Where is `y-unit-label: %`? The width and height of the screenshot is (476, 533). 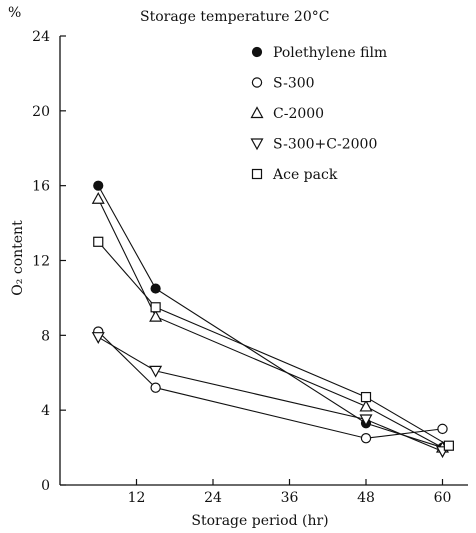 y-unit-label: % is located at coordinates (14, 13).